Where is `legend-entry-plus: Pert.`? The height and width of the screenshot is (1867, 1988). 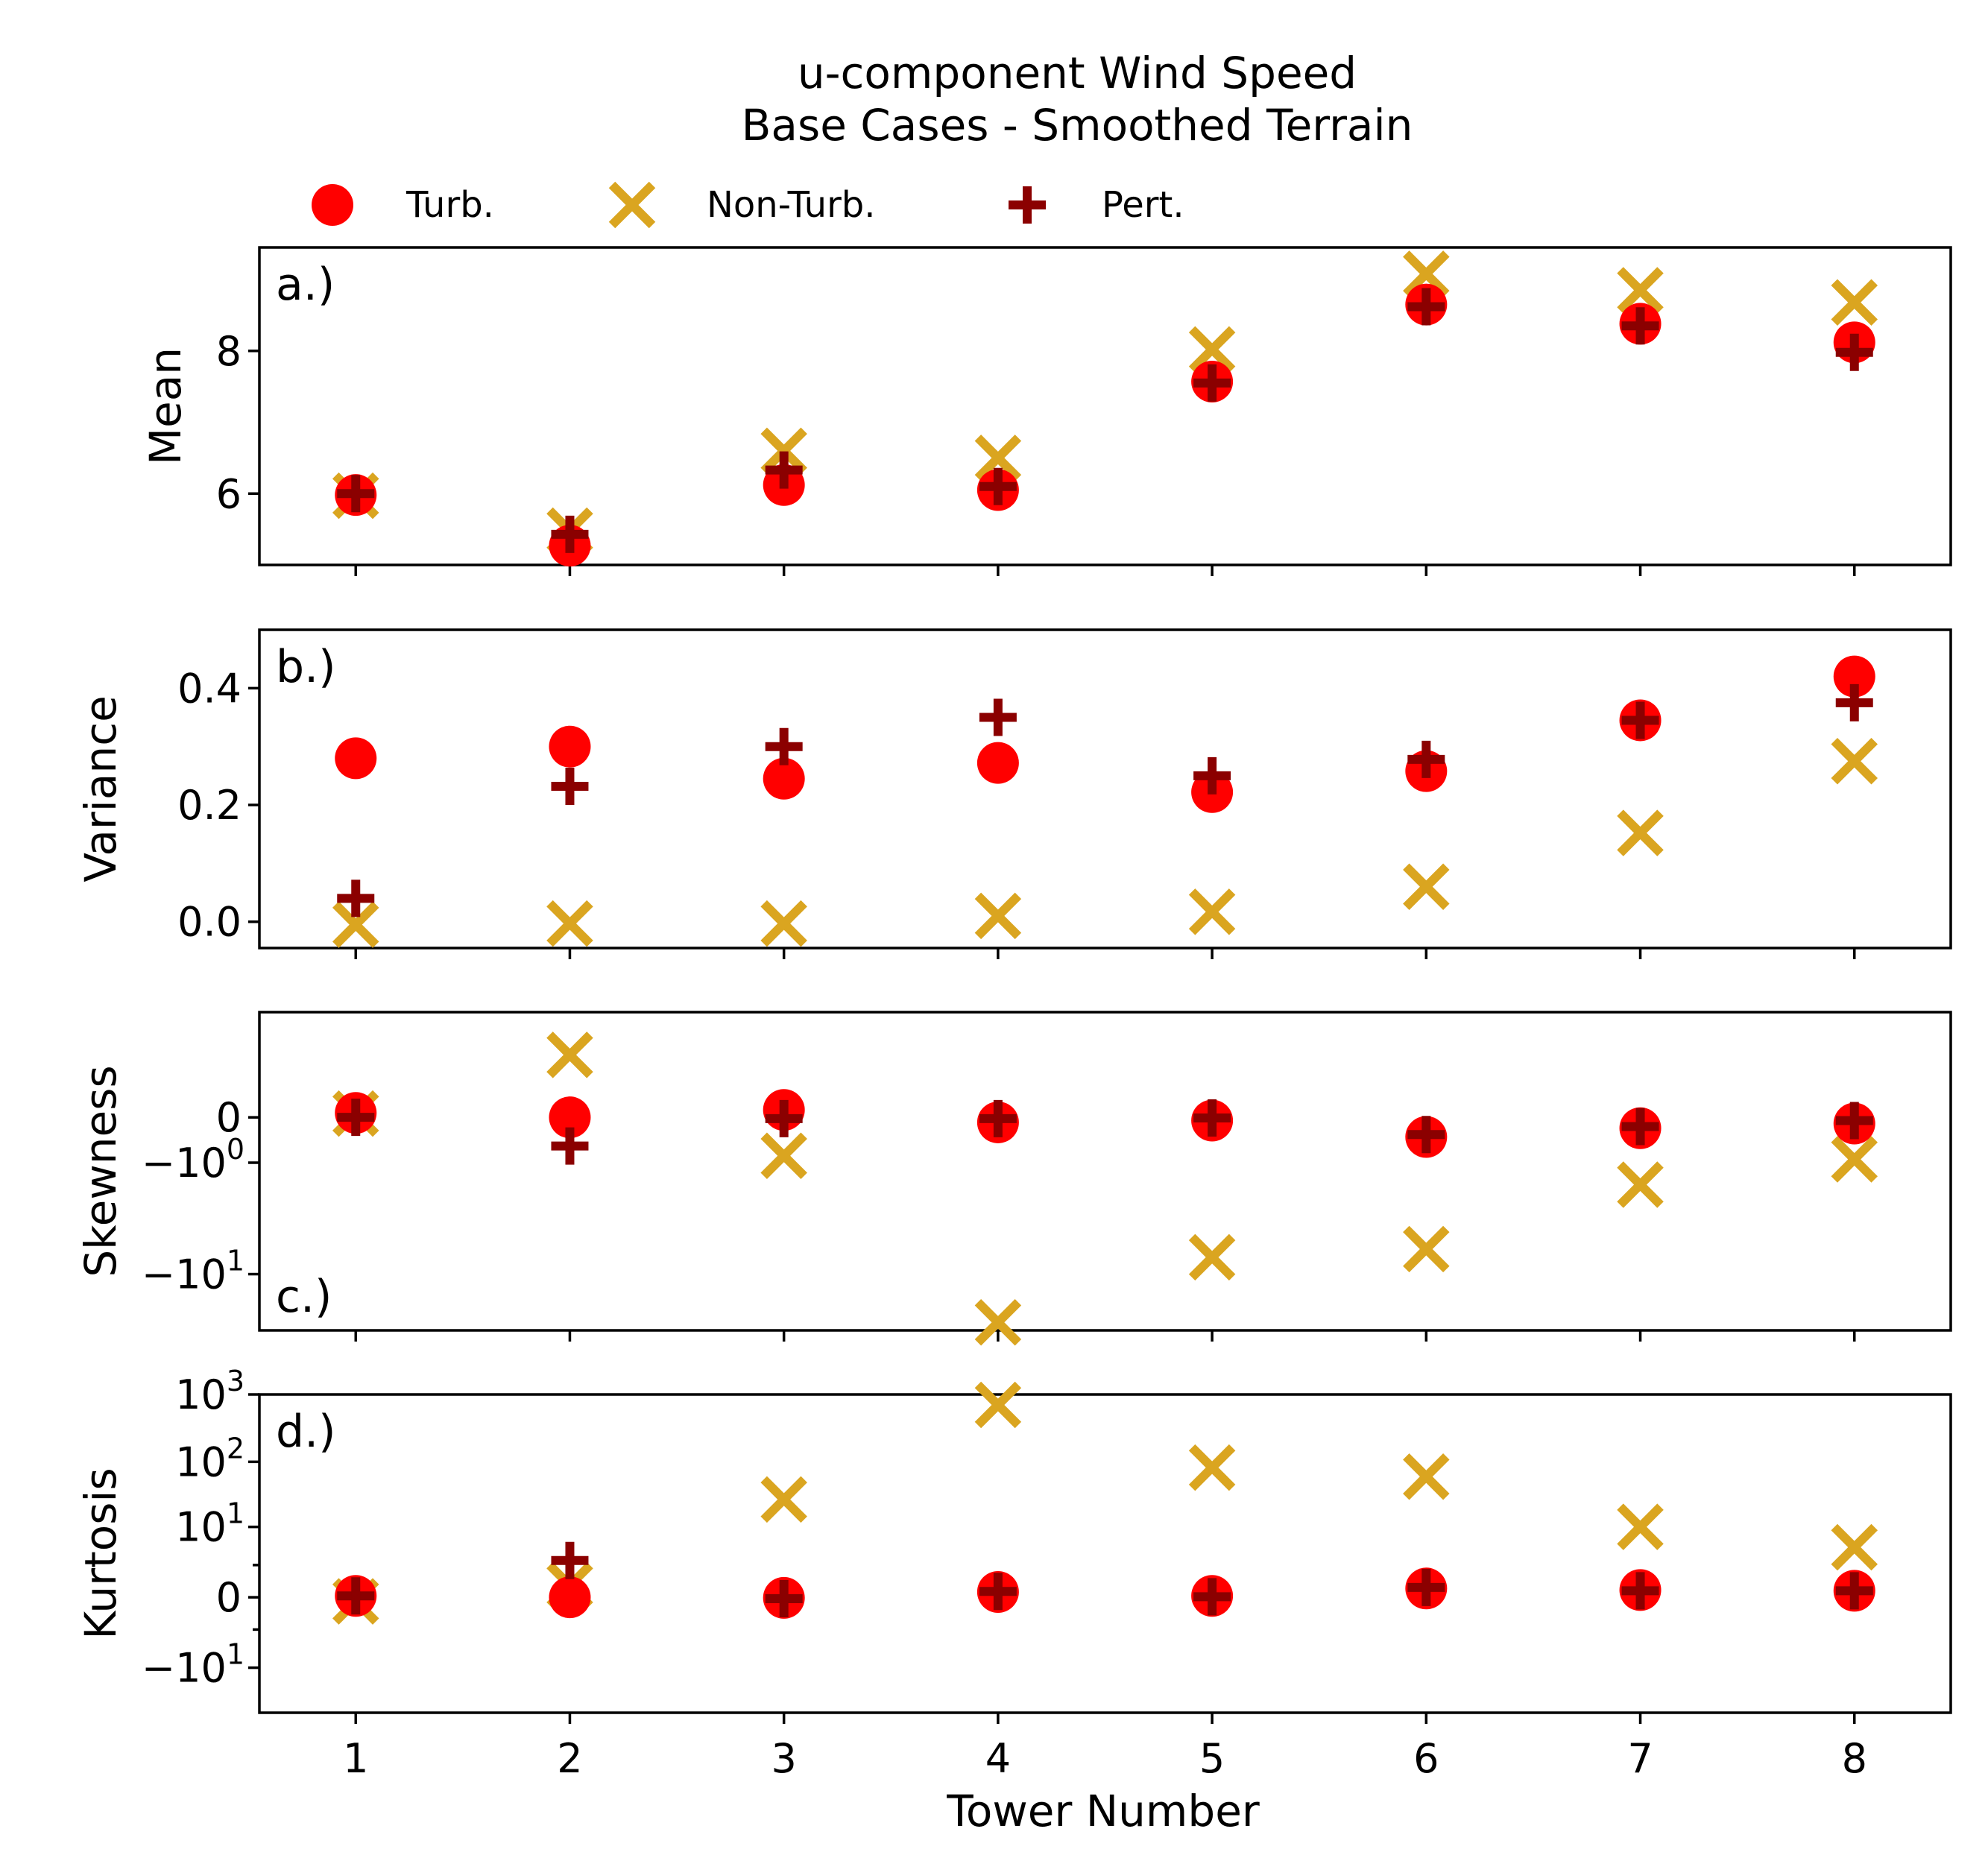
legend-entry-plus: Pert. is located at coordinates (1097, 205).